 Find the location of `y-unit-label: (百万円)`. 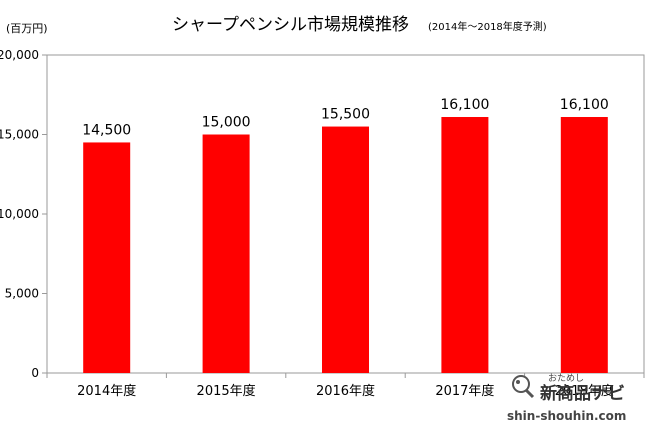

y-unit-label: (百万円) is located at coordinates (27, 28).